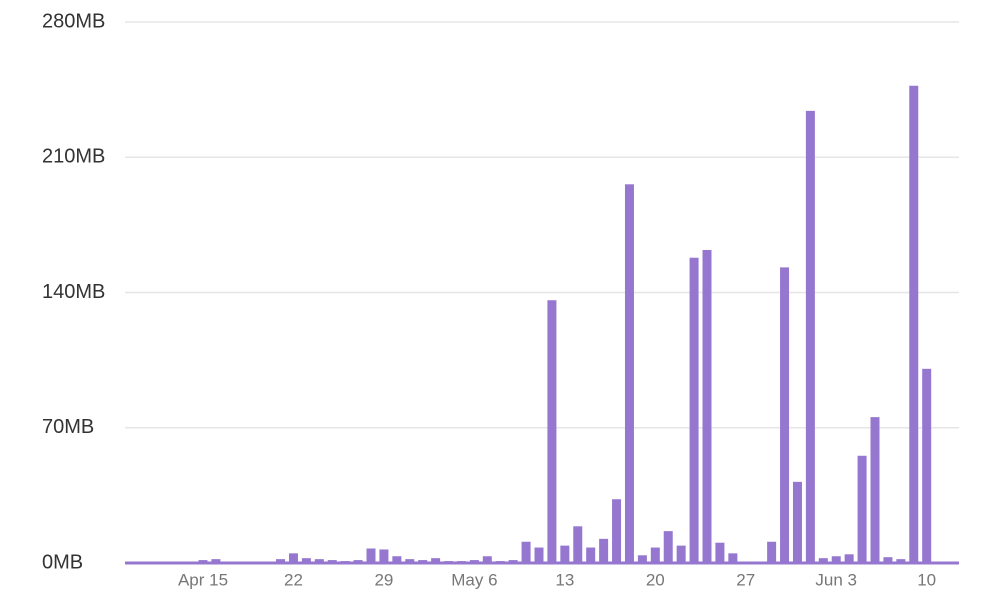  What do you see at coordinates (73, 292) in the screenshot?
I see `y-tick-label: 140MB` at bounding box center [73, 292].